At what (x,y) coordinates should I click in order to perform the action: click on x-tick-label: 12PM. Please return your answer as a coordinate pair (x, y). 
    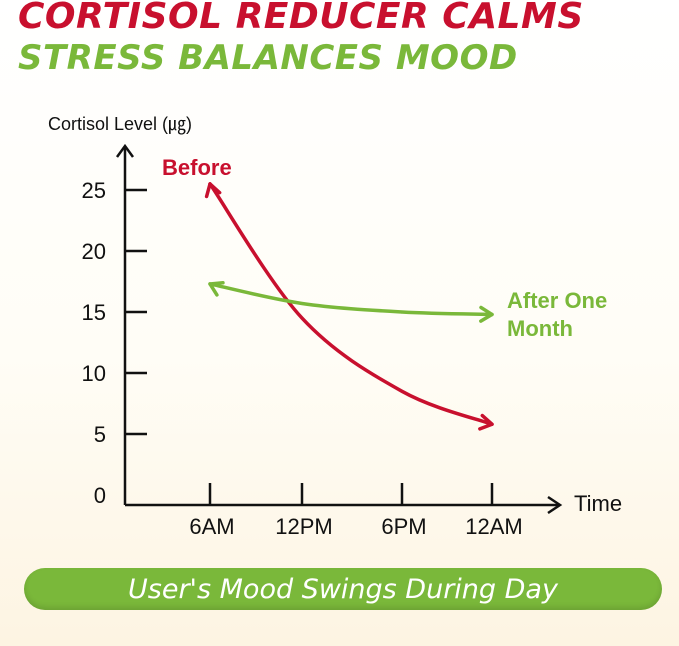
    Looking at the image, I should click on (303, 526).